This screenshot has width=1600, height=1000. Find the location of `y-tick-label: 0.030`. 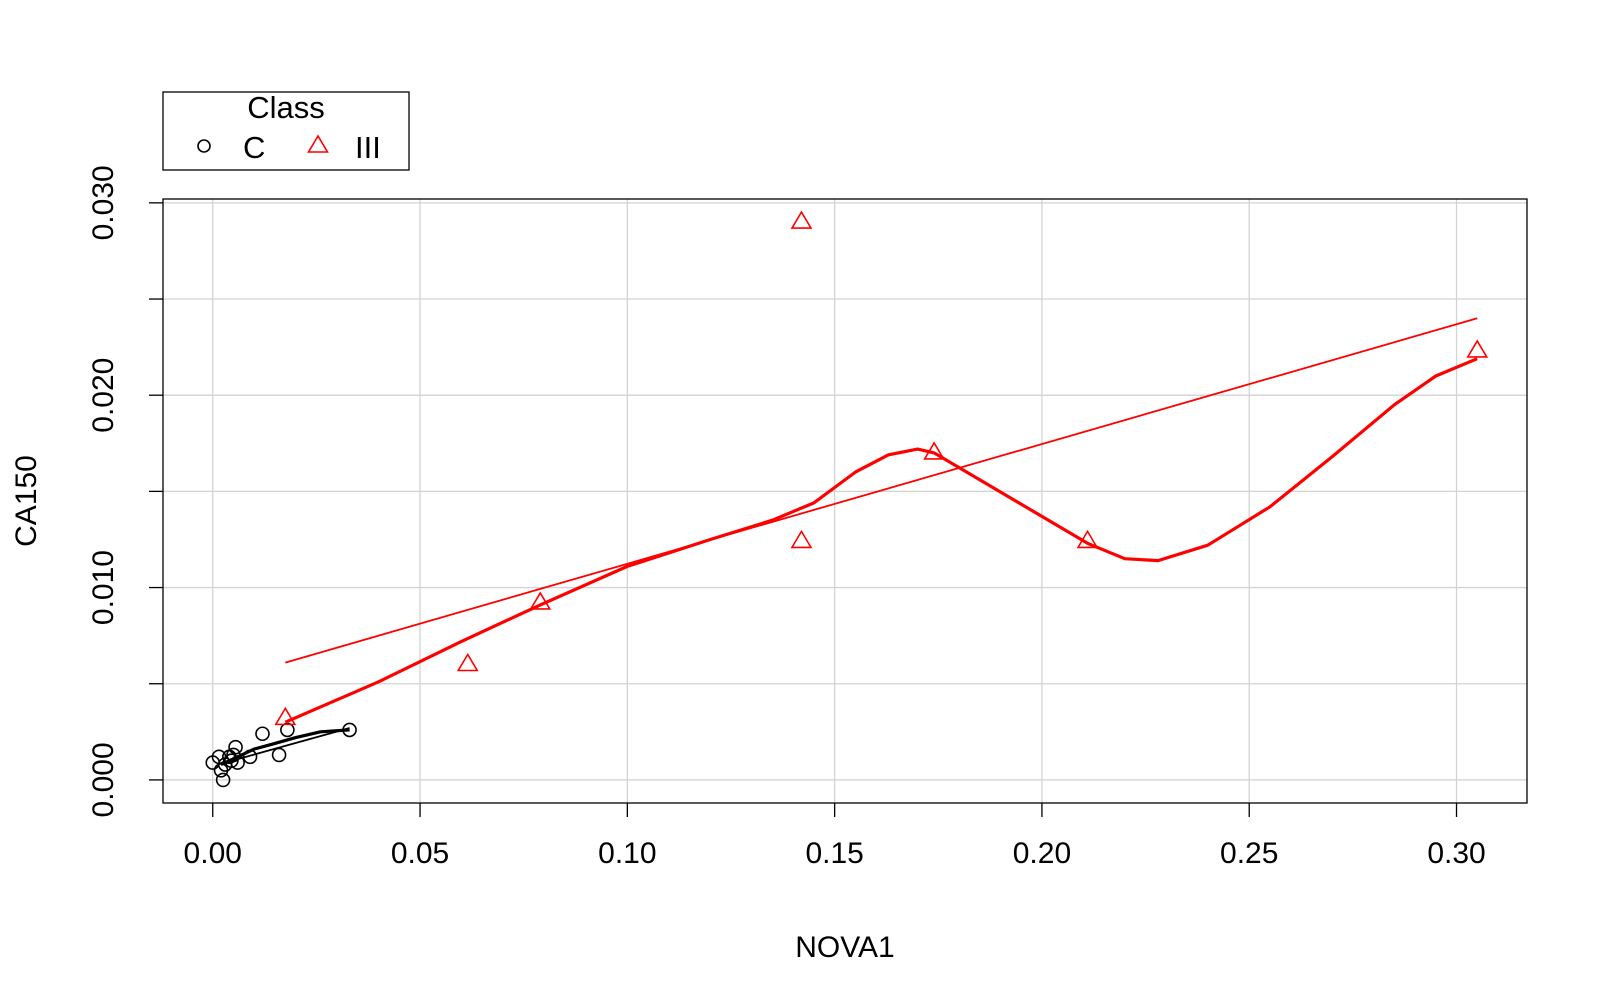

y-tick-label: 0.030 is located at coordinates (103, 202).